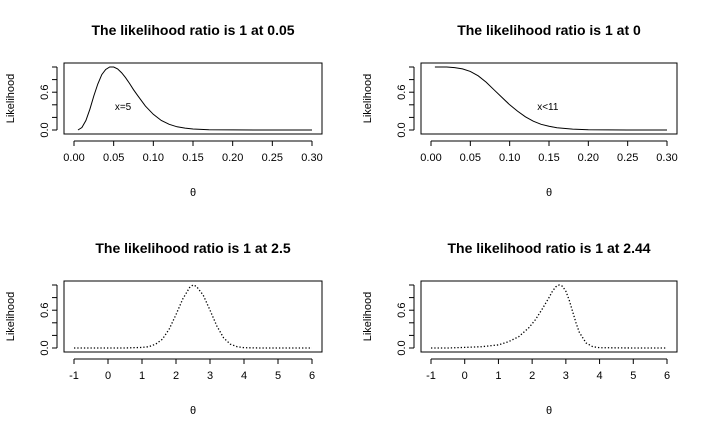  Describe the element at coordinates (548, 107) in the screenshot. I see `curve-annotation: x<11` at that location.